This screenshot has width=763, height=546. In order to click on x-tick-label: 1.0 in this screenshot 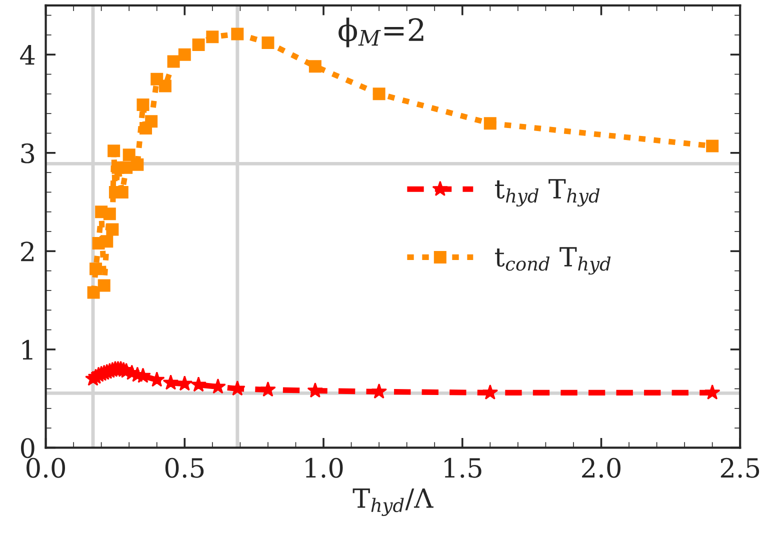, I will do `click(324, 468)`.